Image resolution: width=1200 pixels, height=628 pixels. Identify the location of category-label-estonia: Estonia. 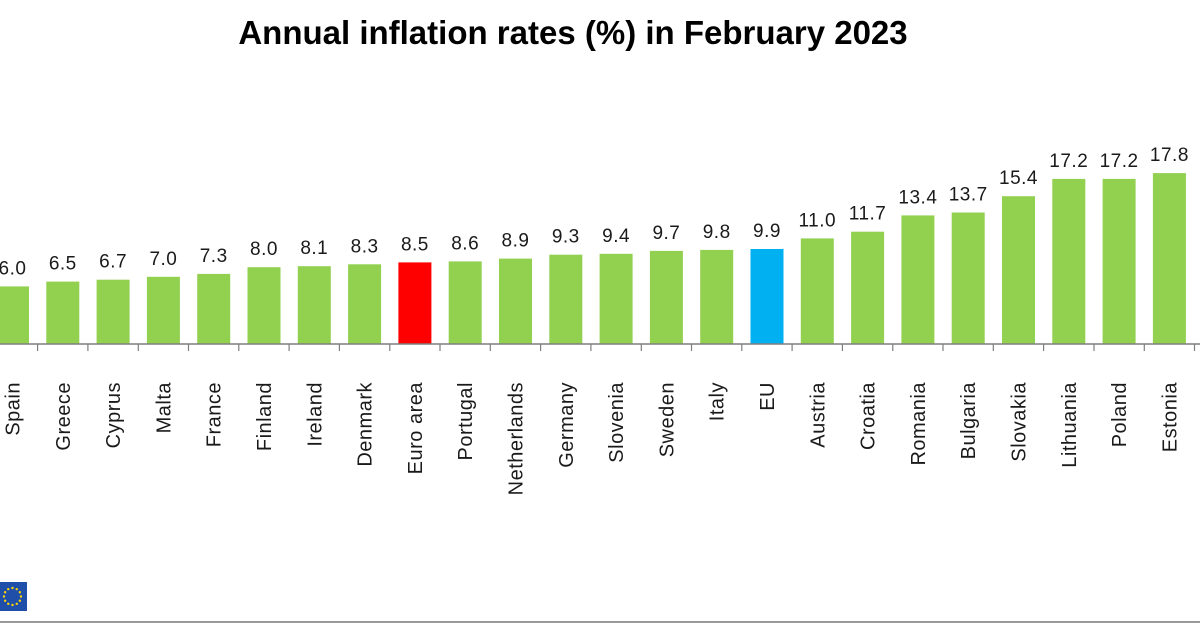
(1170, 417).